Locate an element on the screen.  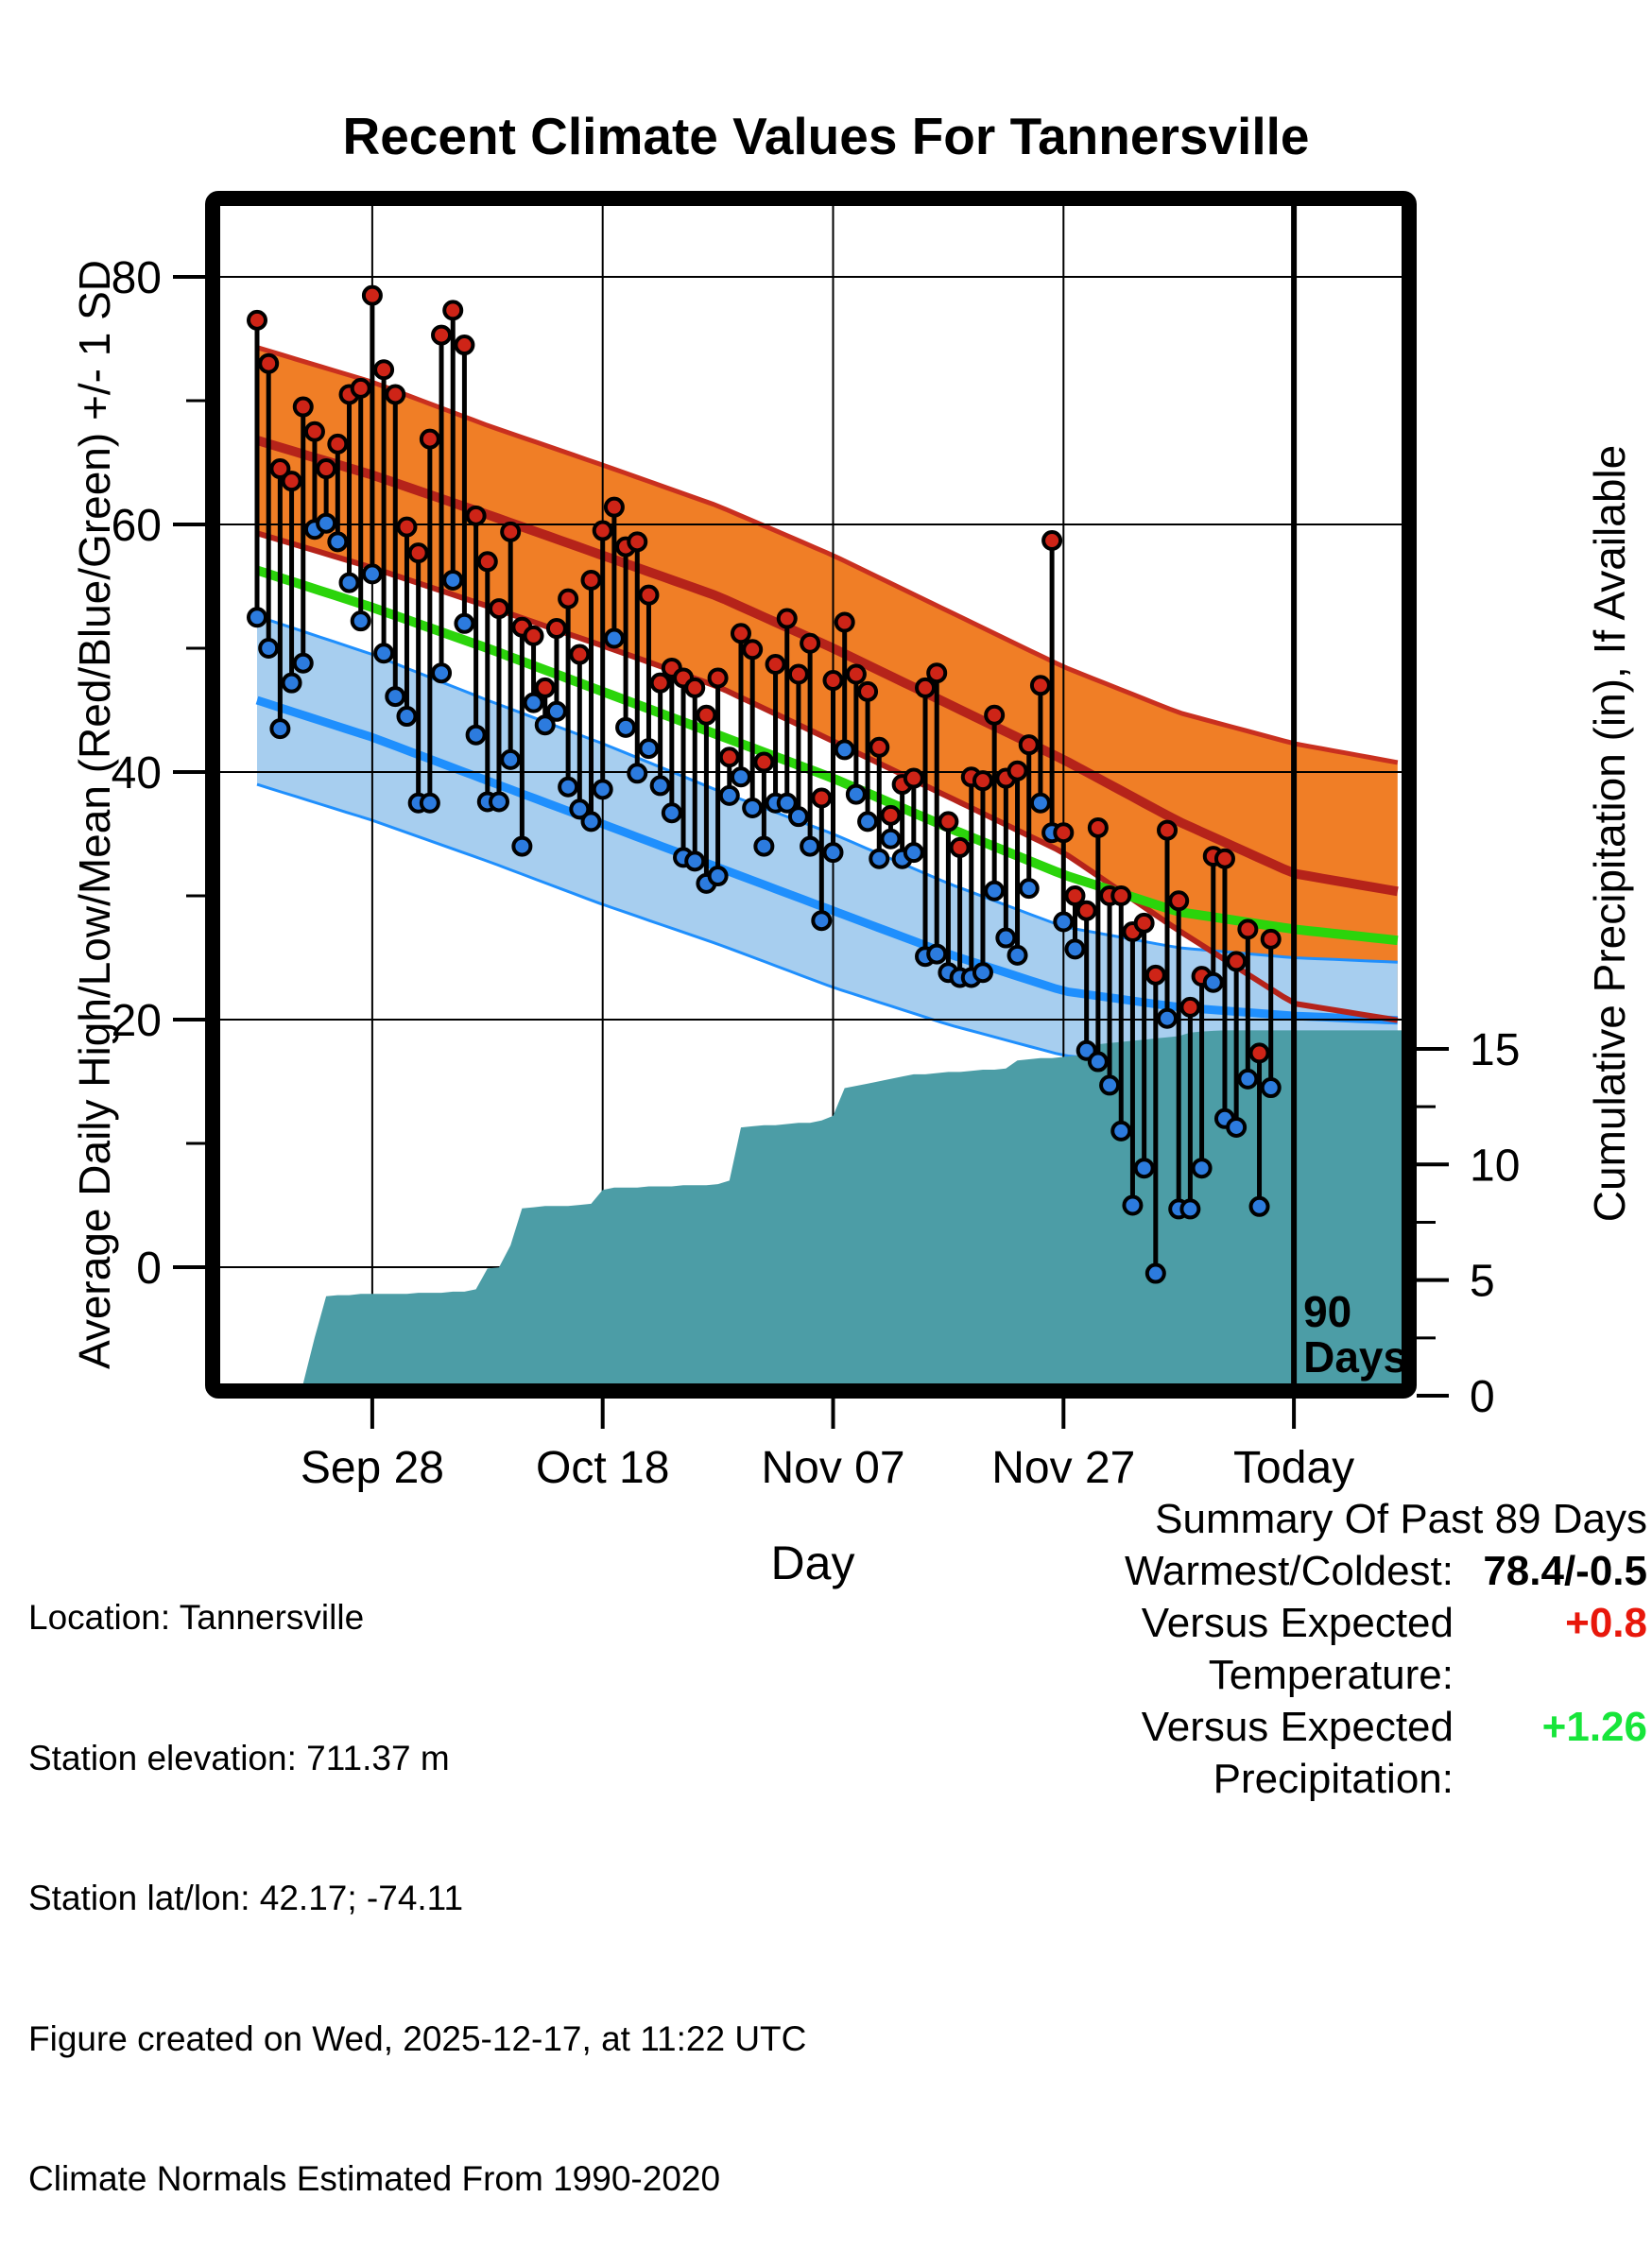
left-tick-label: 0 is located at coordinates (149, 1269).